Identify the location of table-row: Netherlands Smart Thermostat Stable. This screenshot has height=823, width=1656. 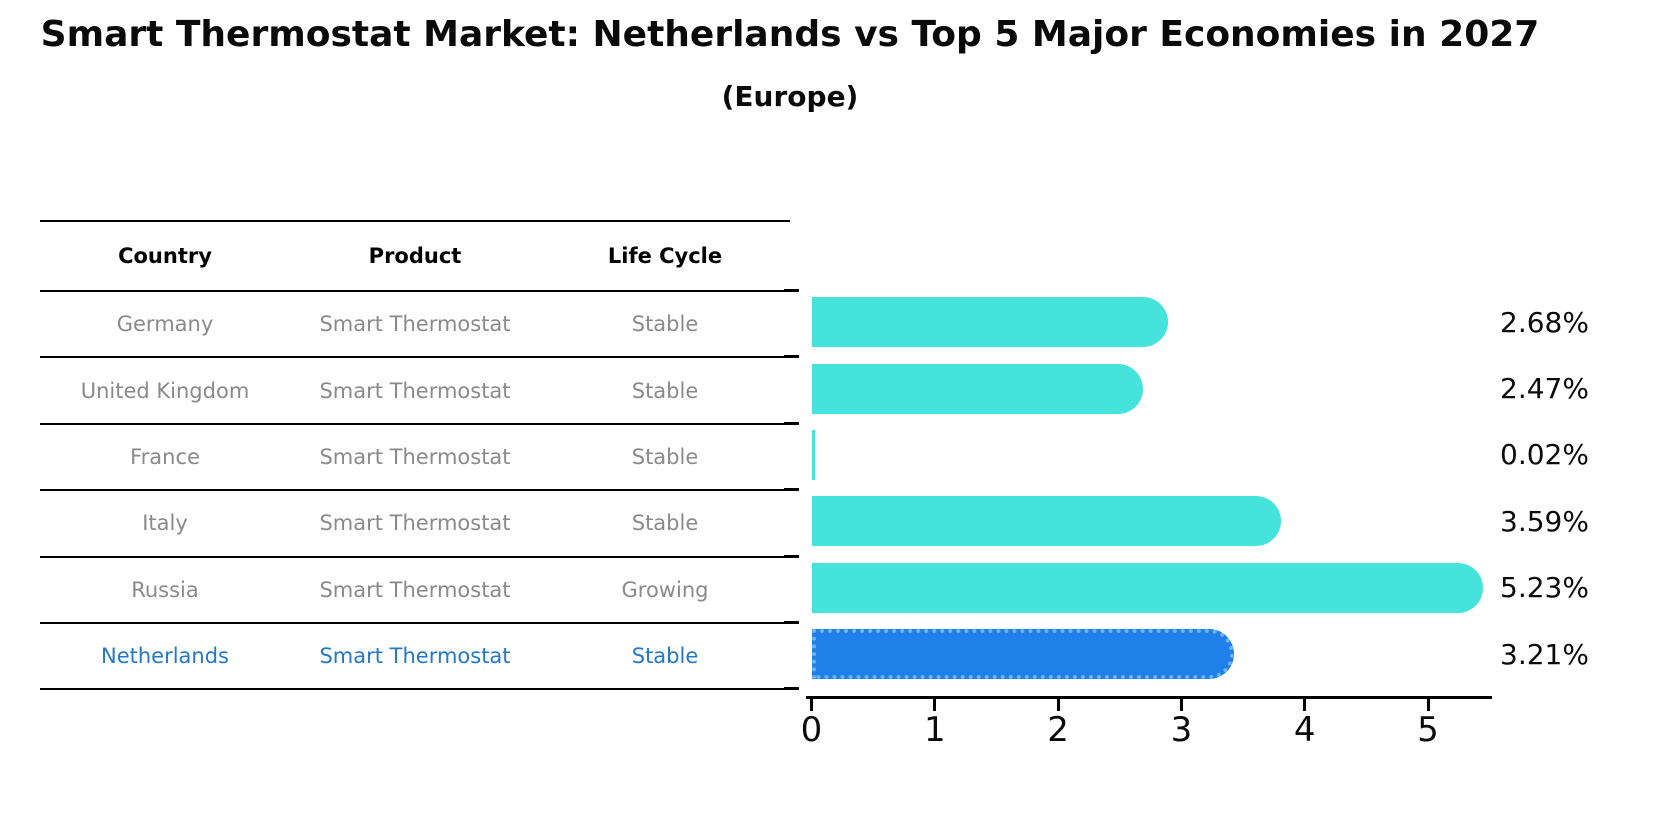
(415, 657).